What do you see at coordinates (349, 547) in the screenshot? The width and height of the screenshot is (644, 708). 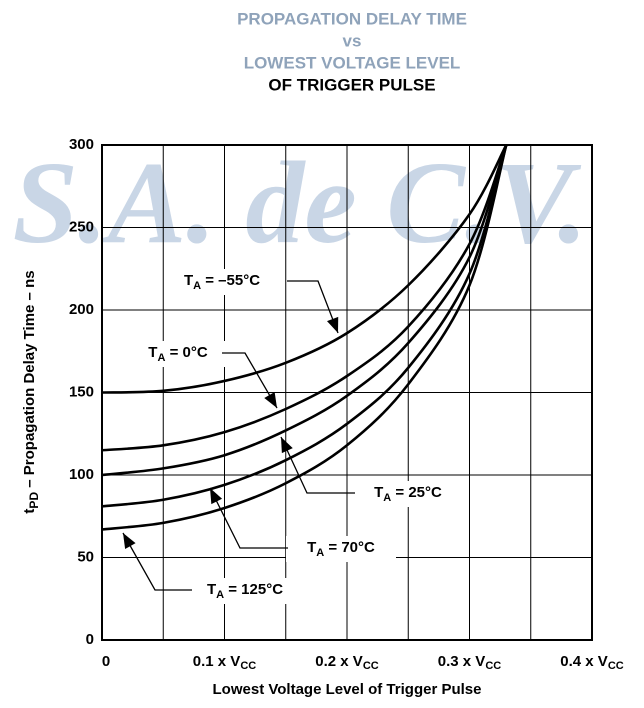 I see `annotation-text: = 70°C` at bounding box center [349, 547].